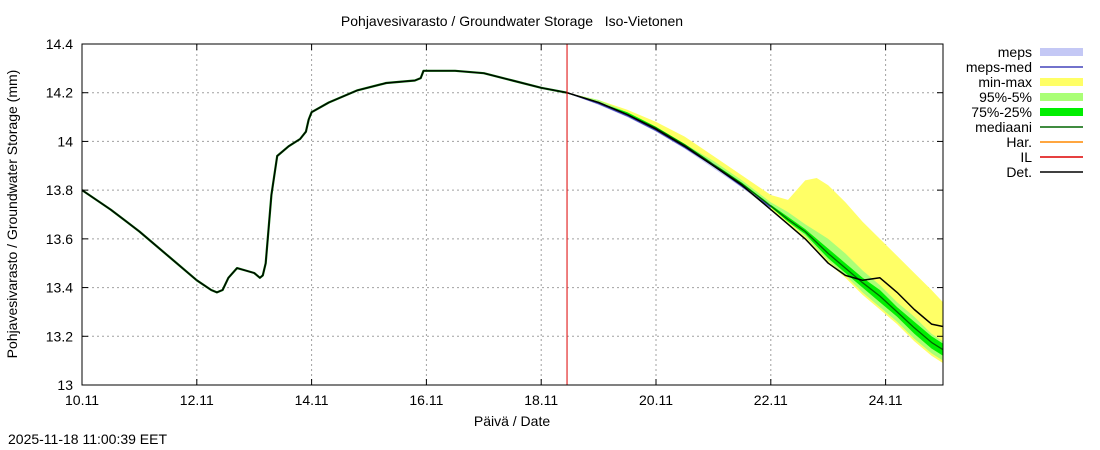  Describe the element at coordinates (1026, 157) in the screenshot. I see `legend-label-il: IL` at that location.